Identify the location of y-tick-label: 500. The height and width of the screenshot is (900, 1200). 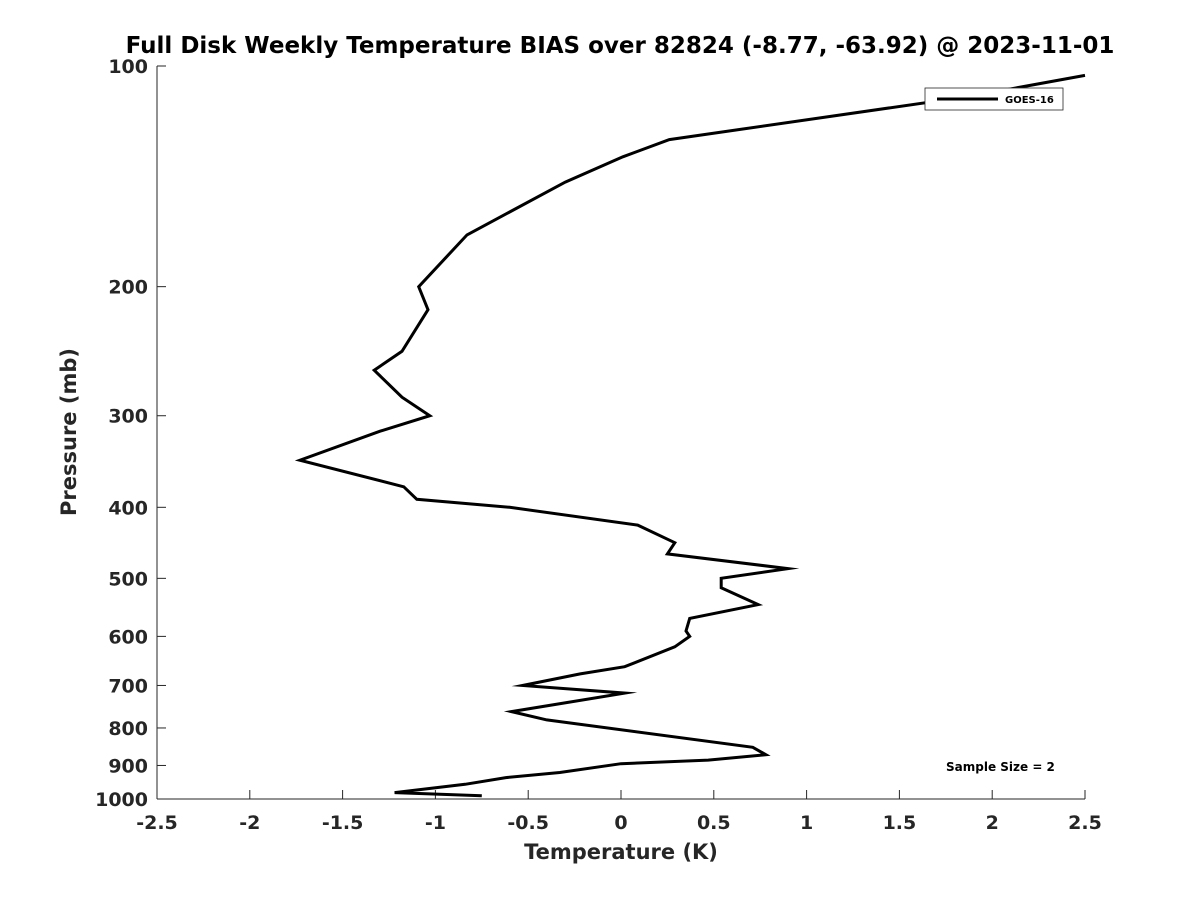
(128, 579).